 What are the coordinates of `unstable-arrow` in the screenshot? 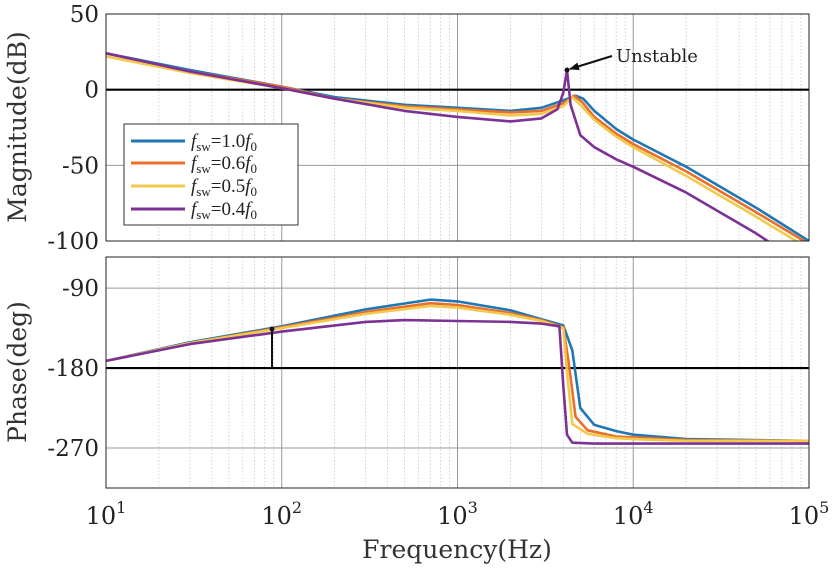 It's located at (591, 63).